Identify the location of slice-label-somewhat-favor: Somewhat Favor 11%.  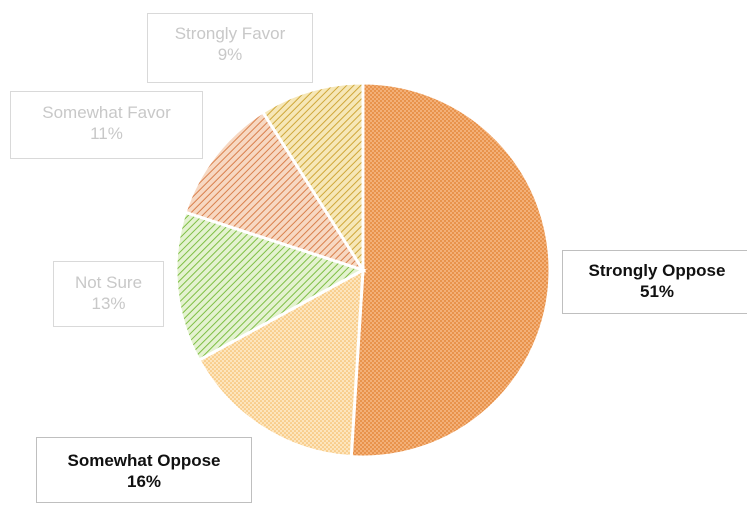
(106, 125).